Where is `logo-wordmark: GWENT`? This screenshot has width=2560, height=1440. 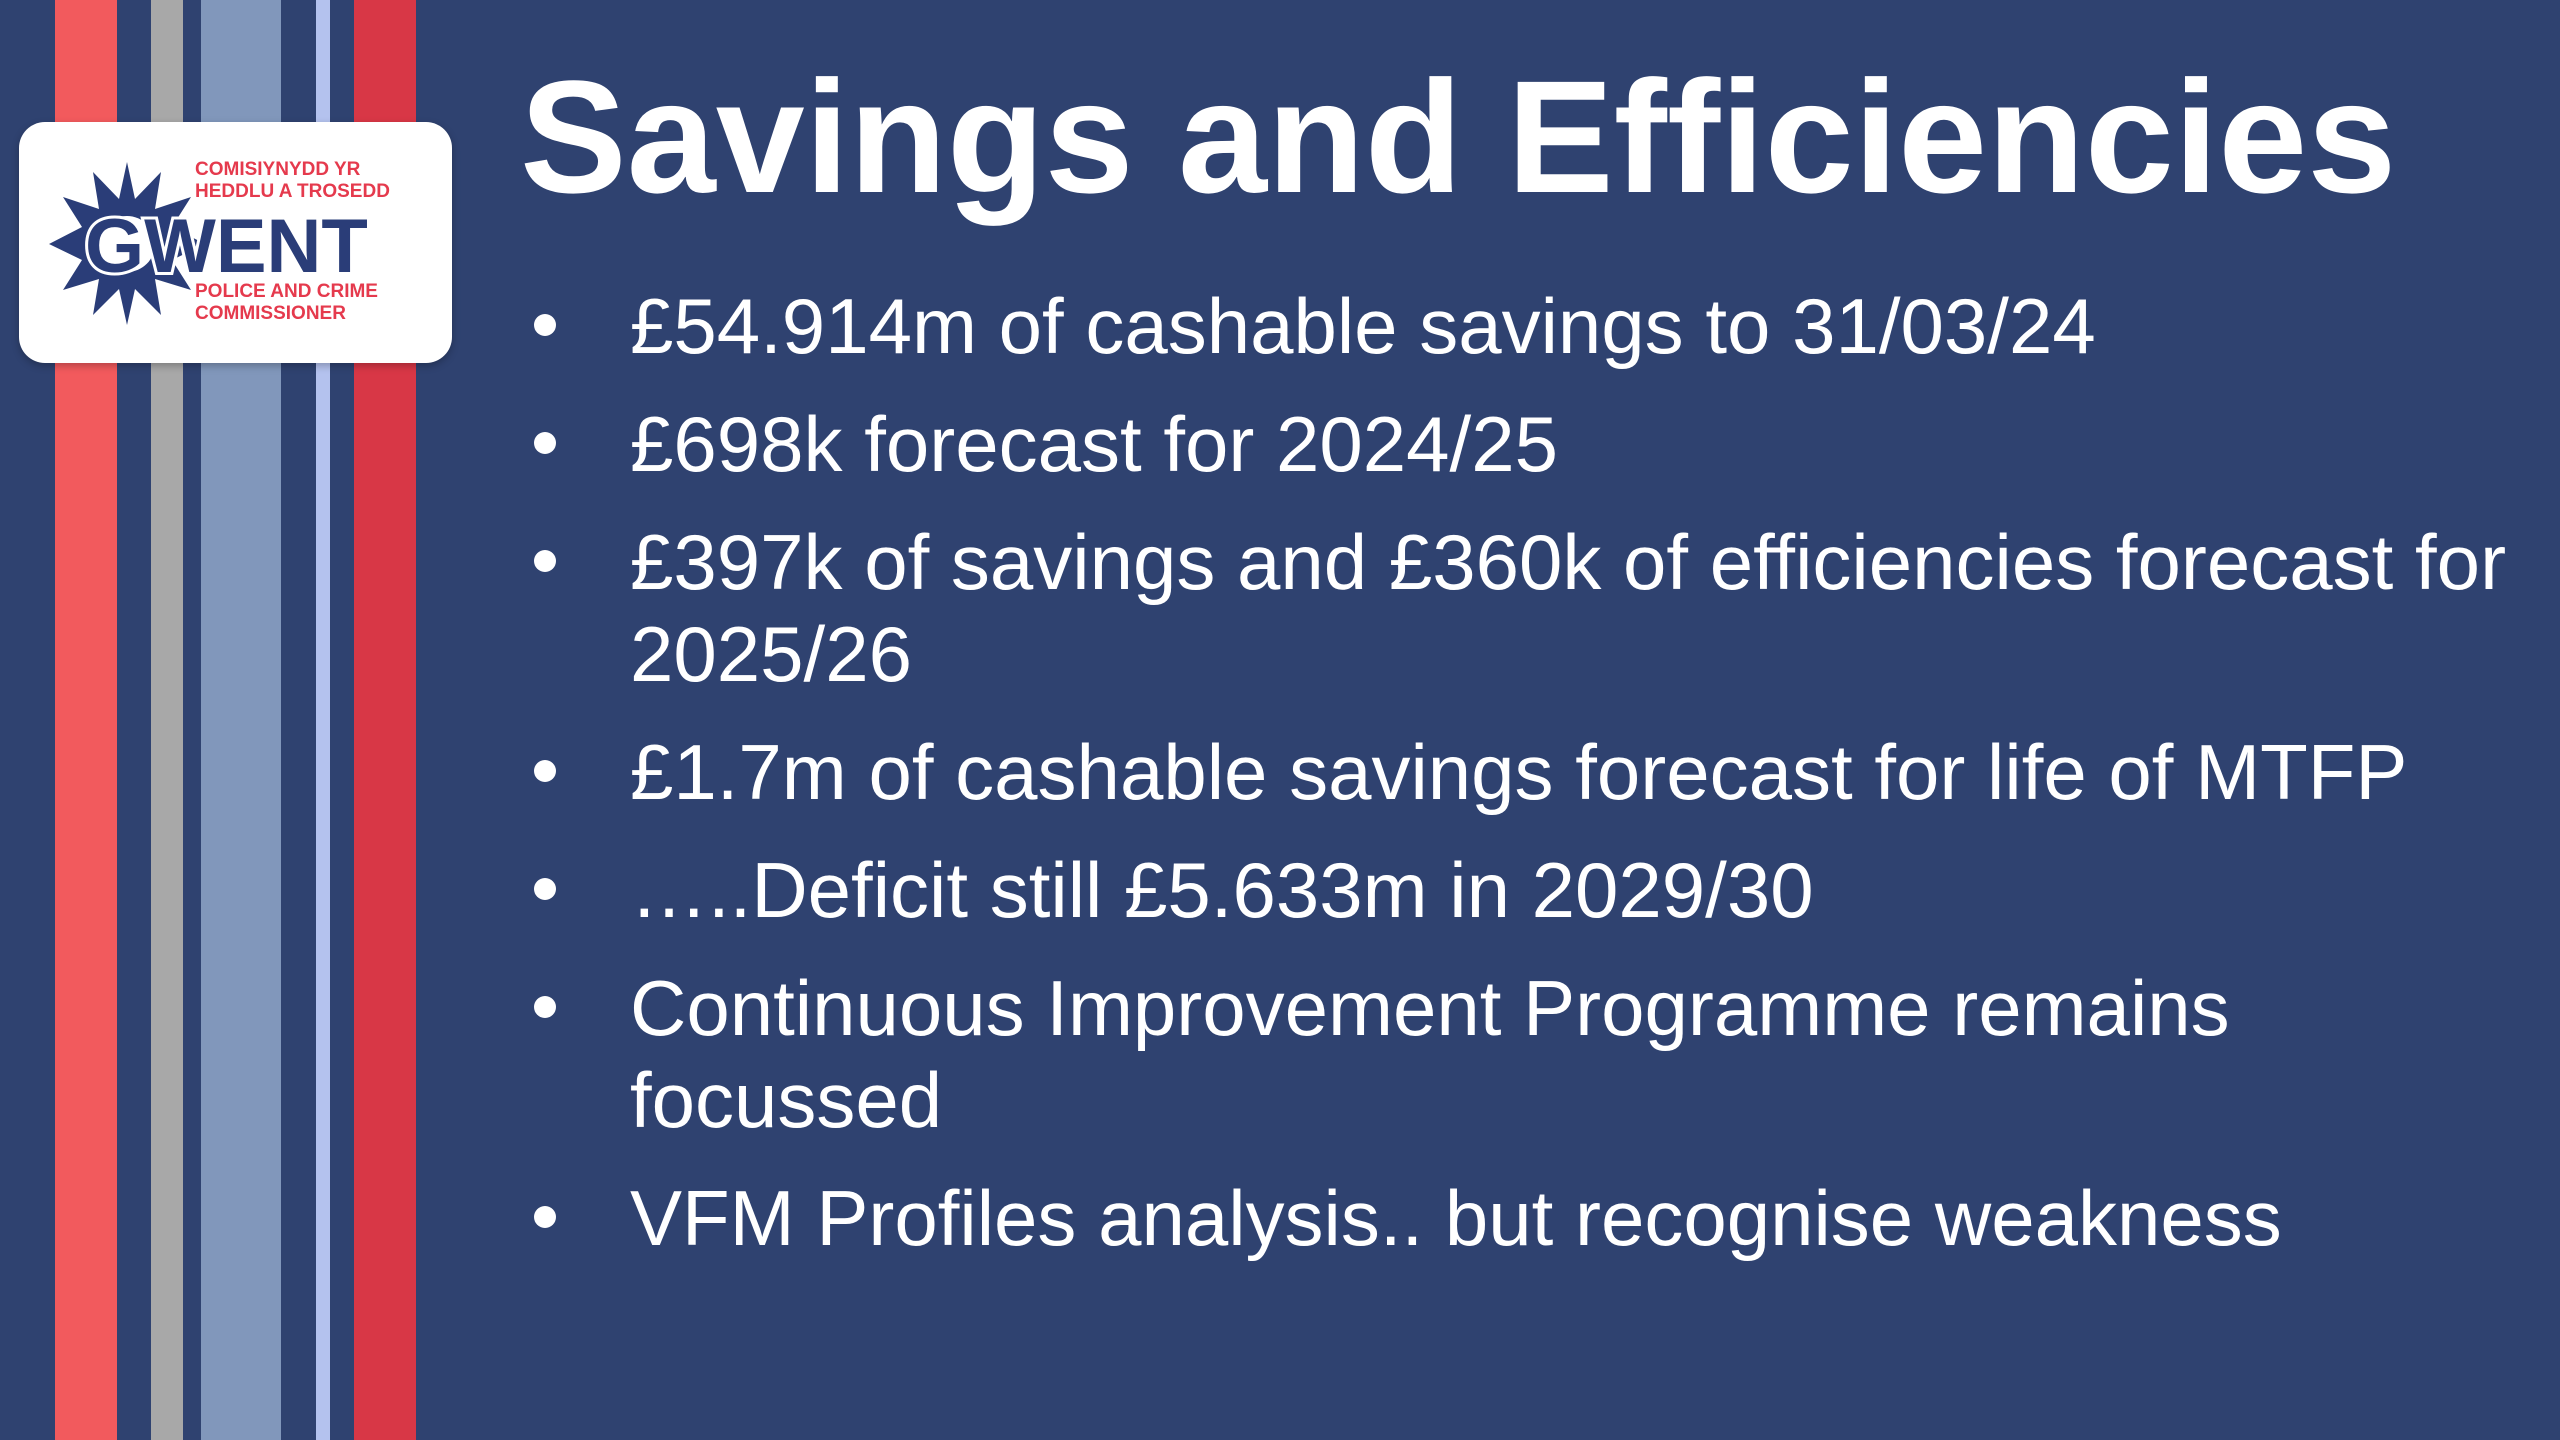
logo-wordmark: GWENT is located at coordinates (226, 246).